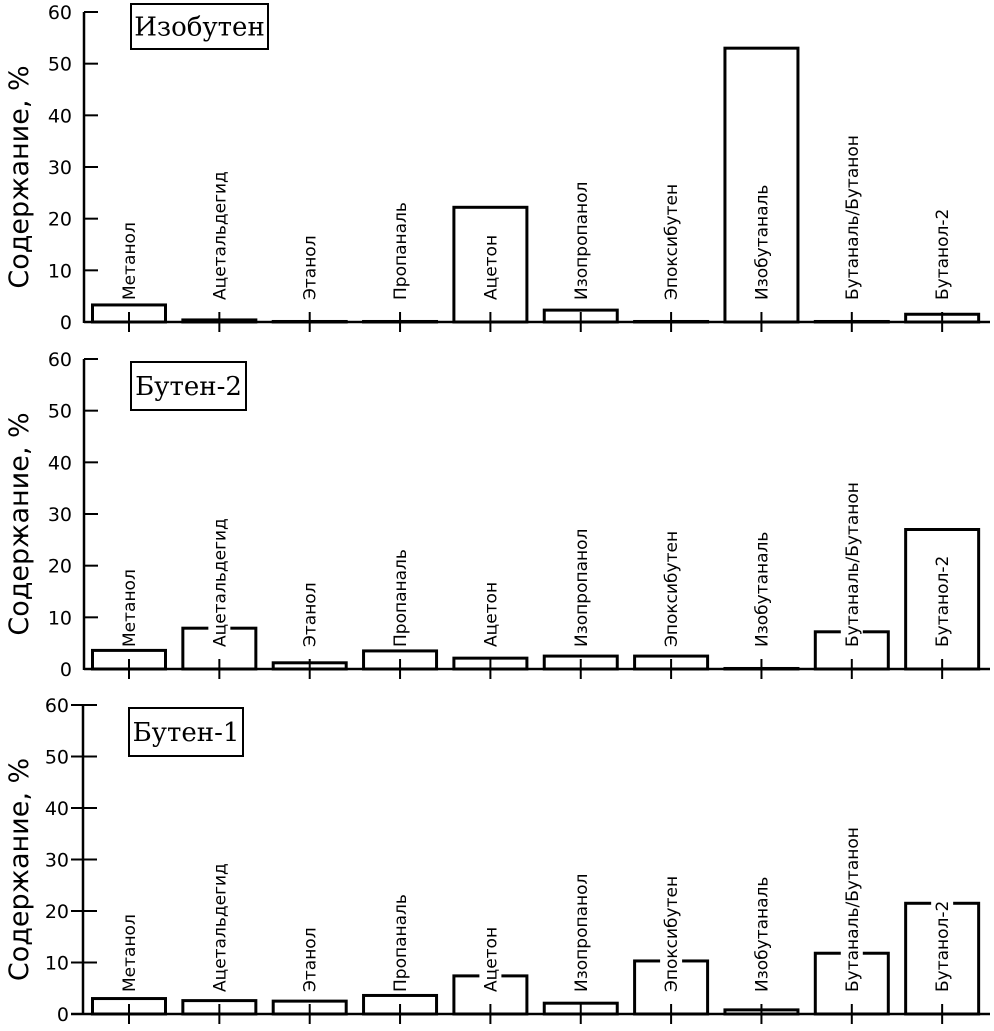 The width and height of the screenshot is (994, 1031). I want to click on panel-title: Бутен-2, so click(188, 387).